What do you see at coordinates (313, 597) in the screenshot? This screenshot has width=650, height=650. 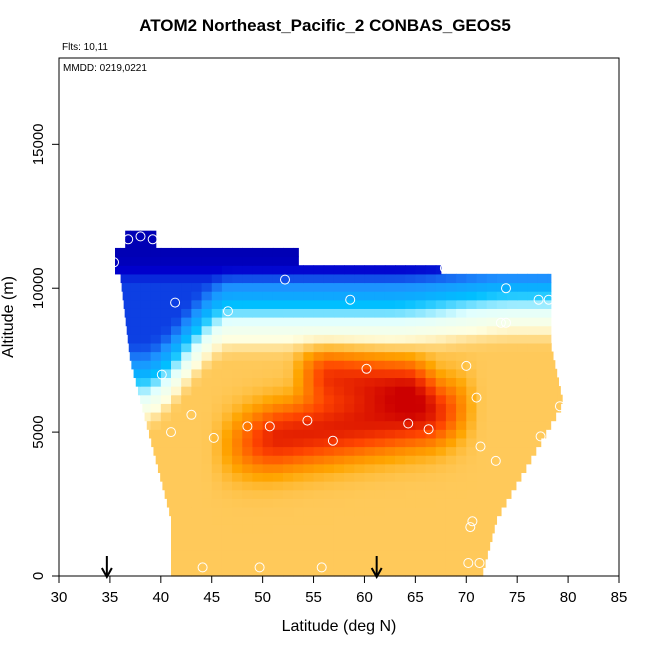 I see `x-tick-label: 55` at bounding box center [313, 597].